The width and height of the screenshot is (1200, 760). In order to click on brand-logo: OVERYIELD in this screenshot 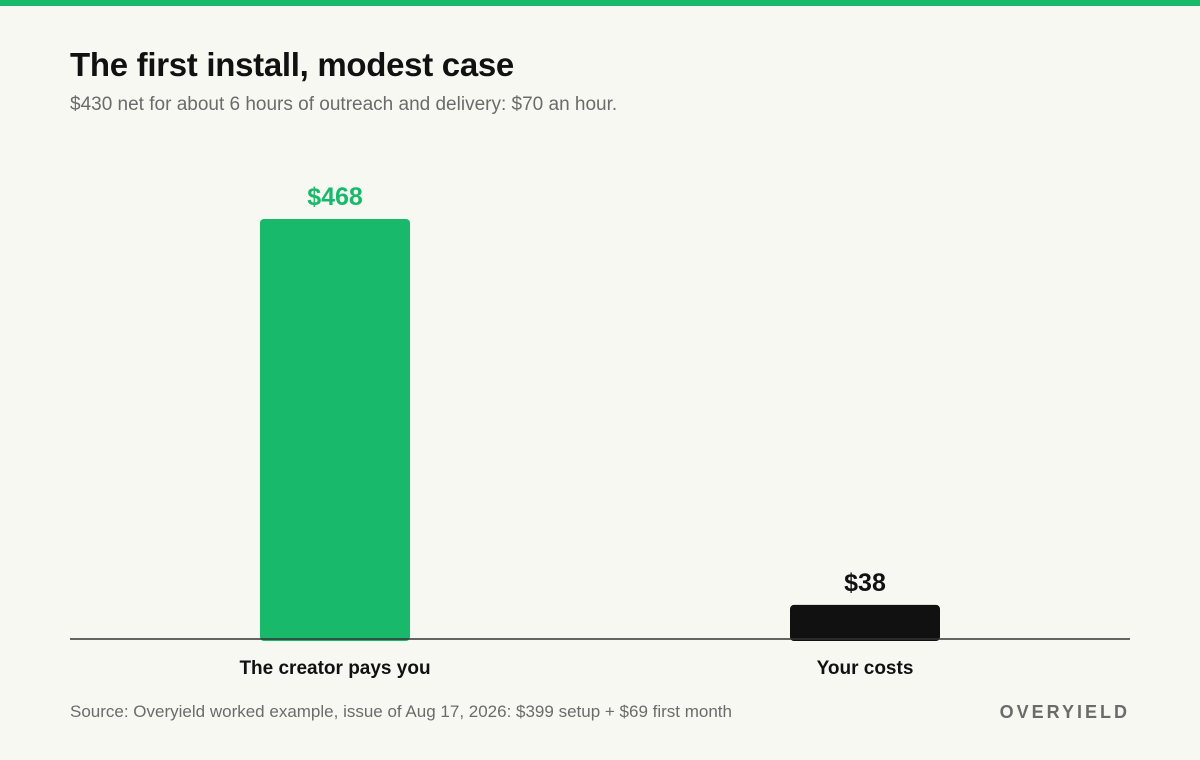, I will do `click(1064, 712)`.